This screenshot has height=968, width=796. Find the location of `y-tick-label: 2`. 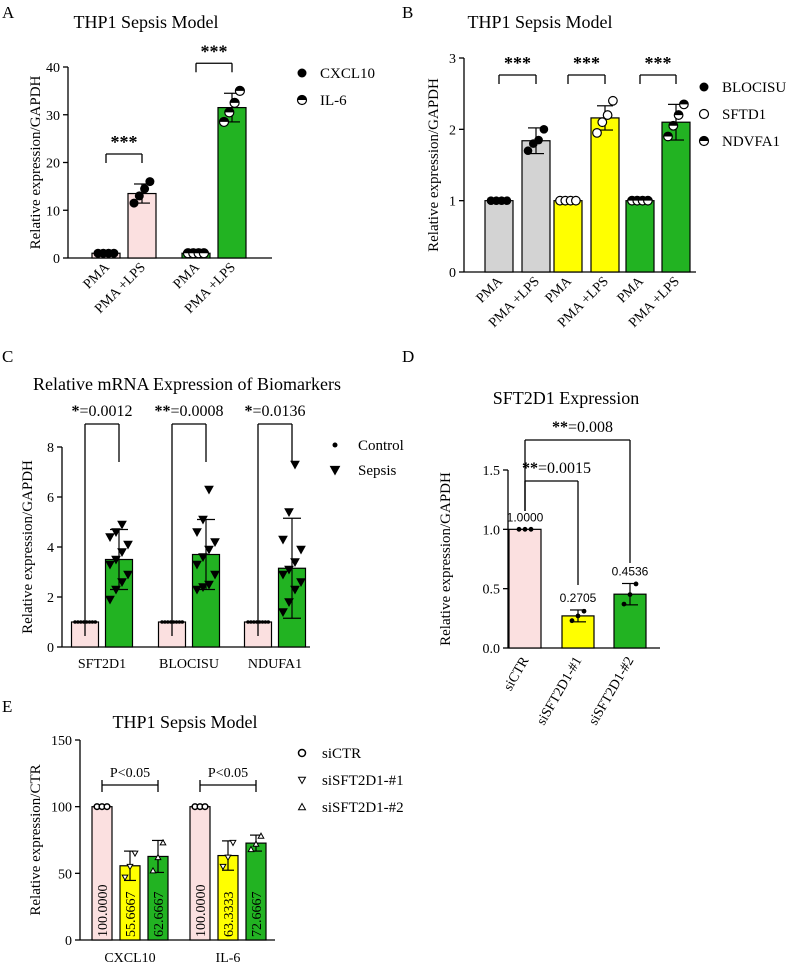

y-tick-label: 2 is located at coordinates (452, 130).